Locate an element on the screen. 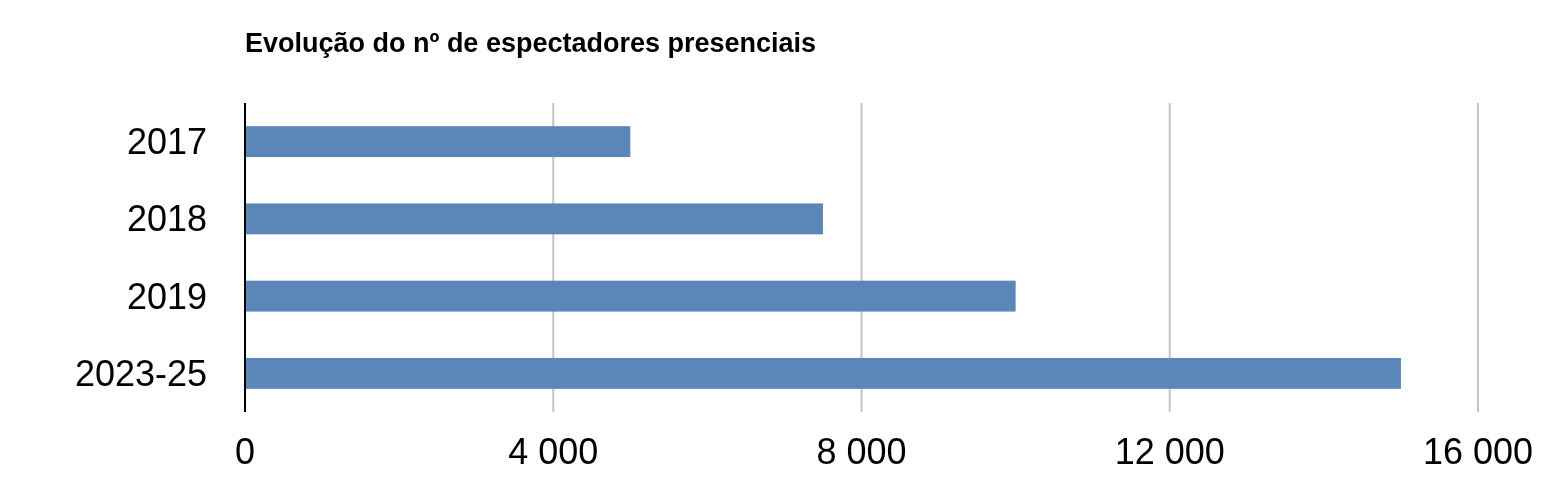 This screenshot has height=480, width=1567. x-tick-label: 4 000 is located at coordinates (553, 451).